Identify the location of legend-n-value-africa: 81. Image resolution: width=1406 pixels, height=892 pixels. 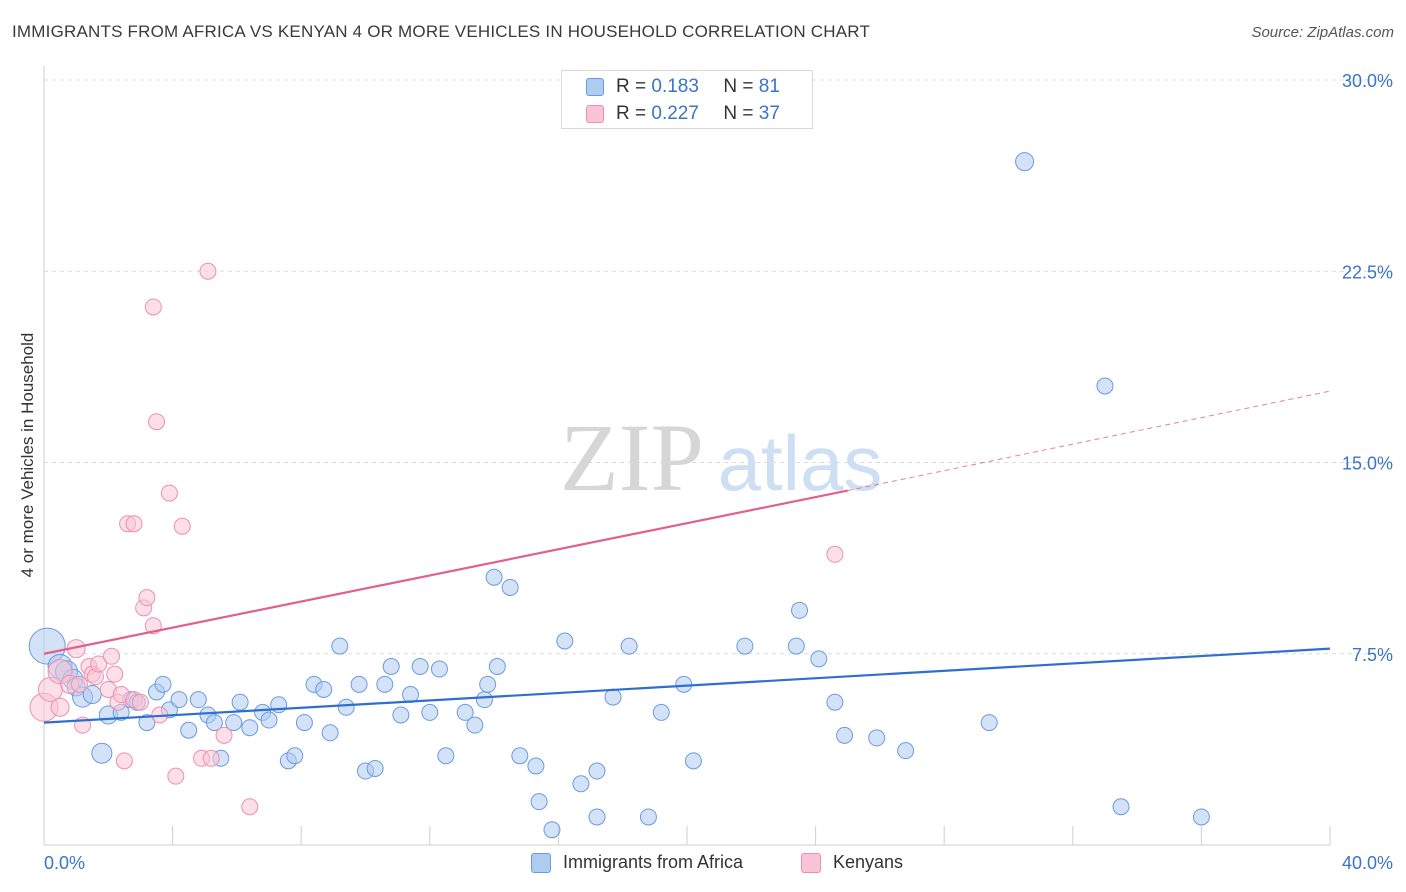
(769, 86).